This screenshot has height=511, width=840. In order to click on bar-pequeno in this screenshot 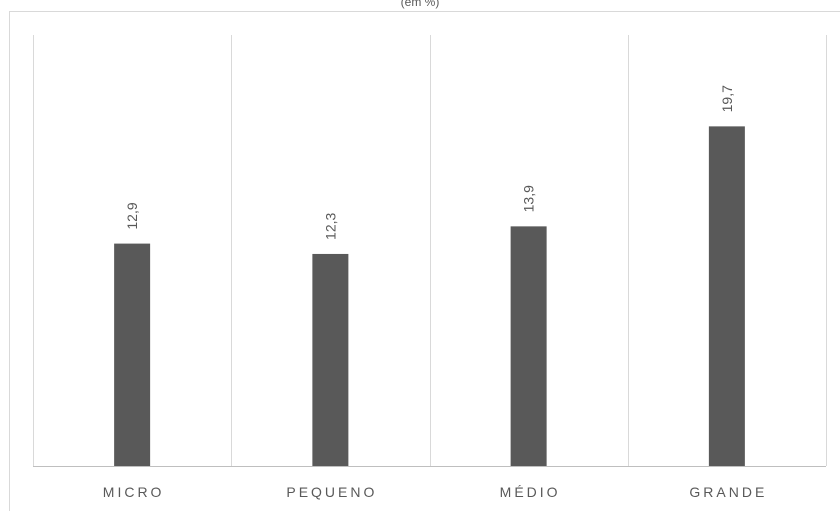, I will do `click(330, 359)`.